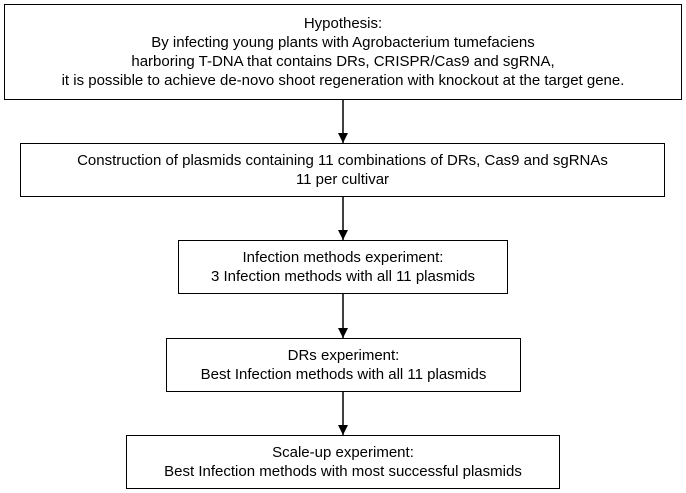  What do you see at coordinates (343, 355) in the screenshot?
I see `drs-experiment-heading: DRs experiment:` at bounding box center [343, 355].